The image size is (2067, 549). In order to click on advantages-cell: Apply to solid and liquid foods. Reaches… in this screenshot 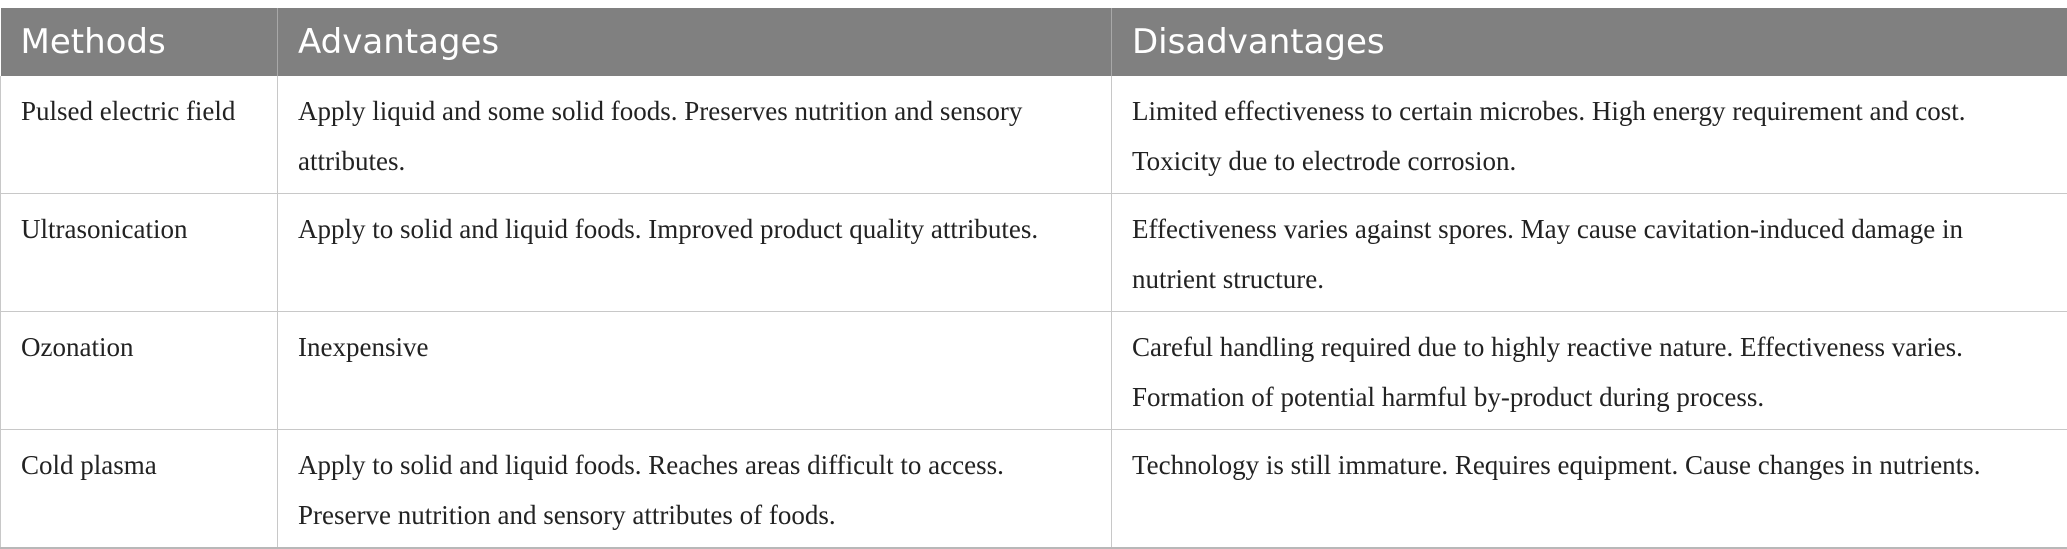, I will do `click(695, 489)`.